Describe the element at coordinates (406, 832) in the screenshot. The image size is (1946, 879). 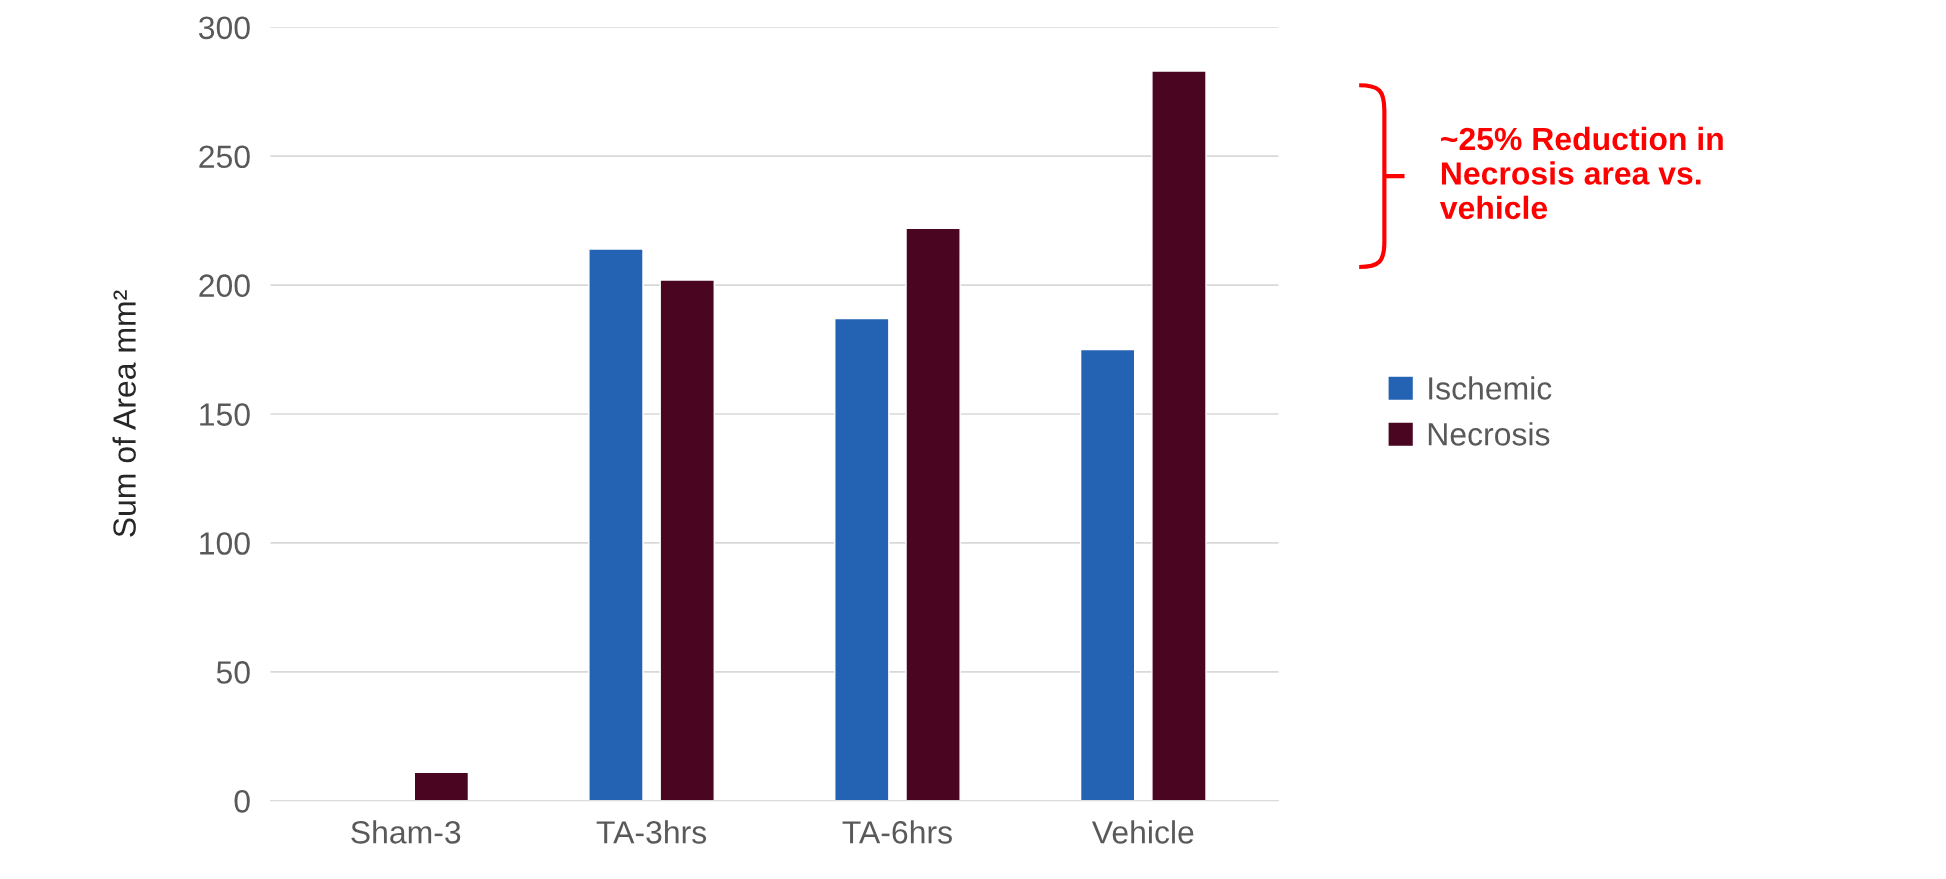
I see `x-tick-label: Sham-3` at that location.